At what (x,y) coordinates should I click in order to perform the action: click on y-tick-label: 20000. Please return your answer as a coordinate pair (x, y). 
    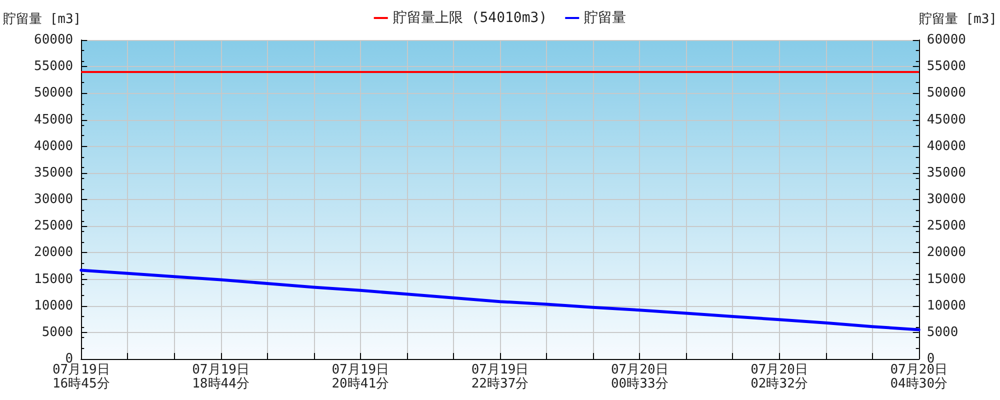
    Looking at the image, I should click on (54, 252).